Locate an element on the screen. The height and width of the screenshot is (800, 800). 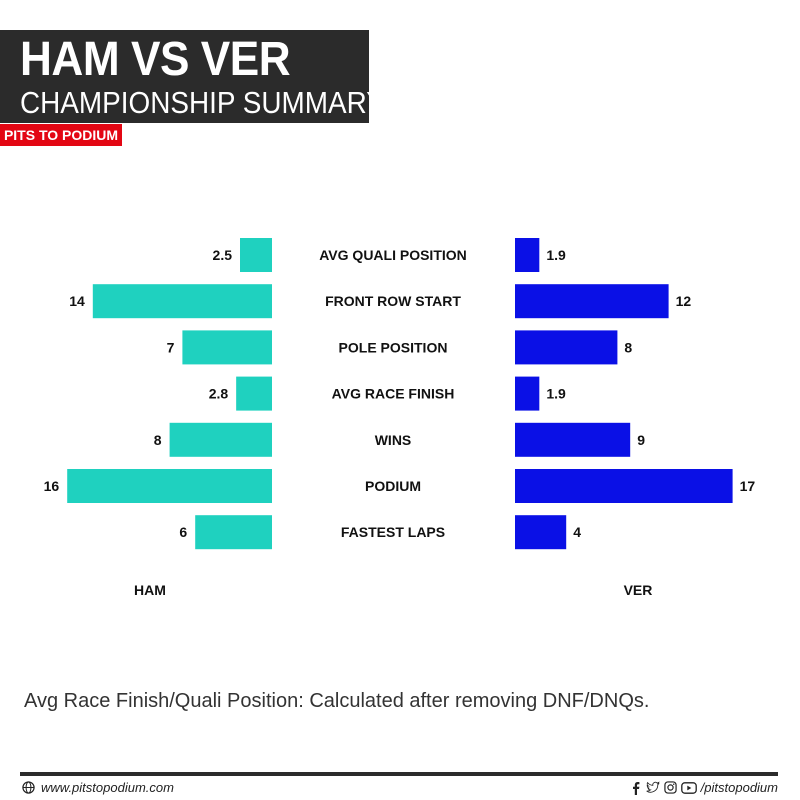
legend-ver: VER is located at coordinates (638, 590).